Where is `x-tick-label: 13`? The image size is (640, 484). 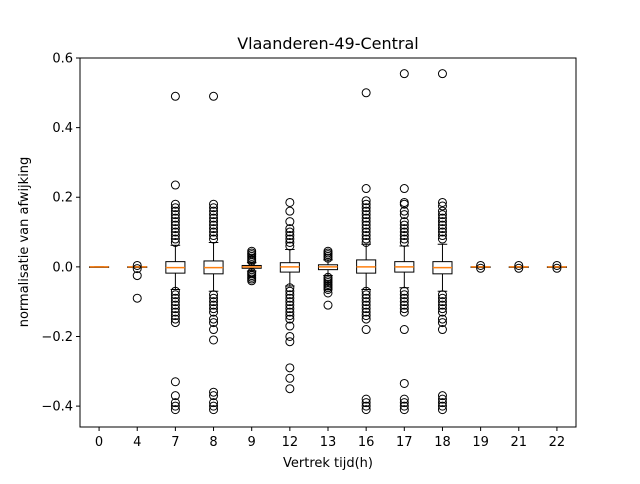 x-tick-label: 13 is located at coordinates (328, 442).